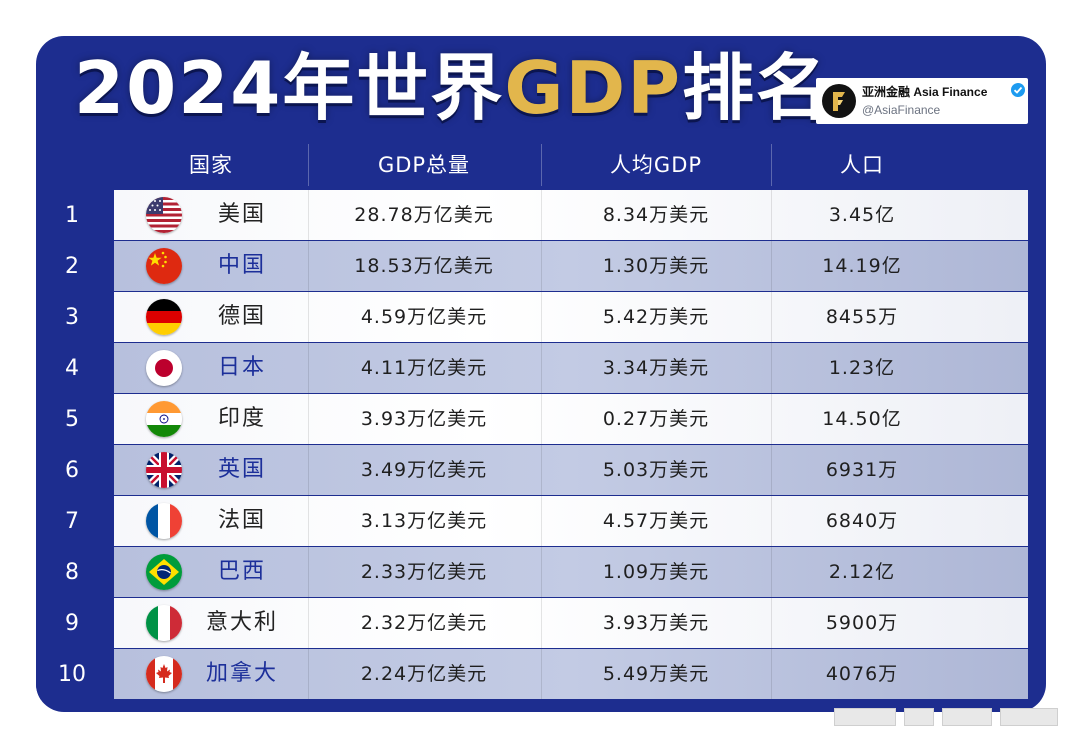 The width and height of the screenshot is (1082, 750). Describe the element at coordinates (922, 101) in the screenshot. I see `brand-badge: 亚洲金融 Asia Finance @AsiaFinance` at that location.